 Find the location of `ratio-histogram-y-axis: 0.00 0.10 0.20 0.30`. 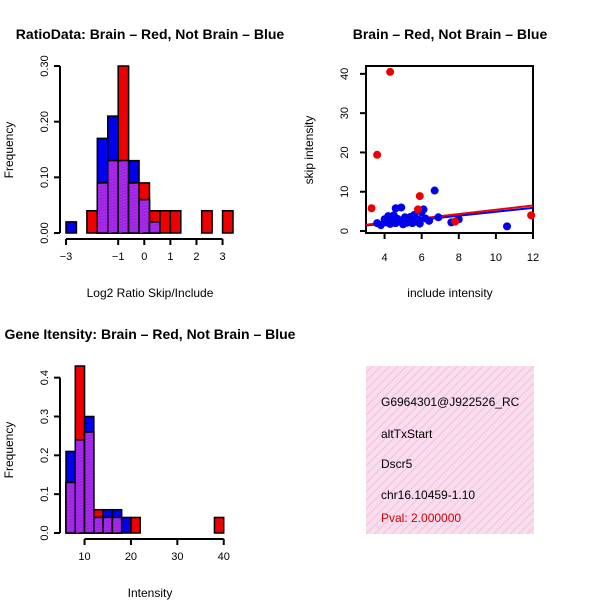

ratio-histogram-y-axis: 0.00 0.10 0.20 0.30 is located at coordinates (50, 149).